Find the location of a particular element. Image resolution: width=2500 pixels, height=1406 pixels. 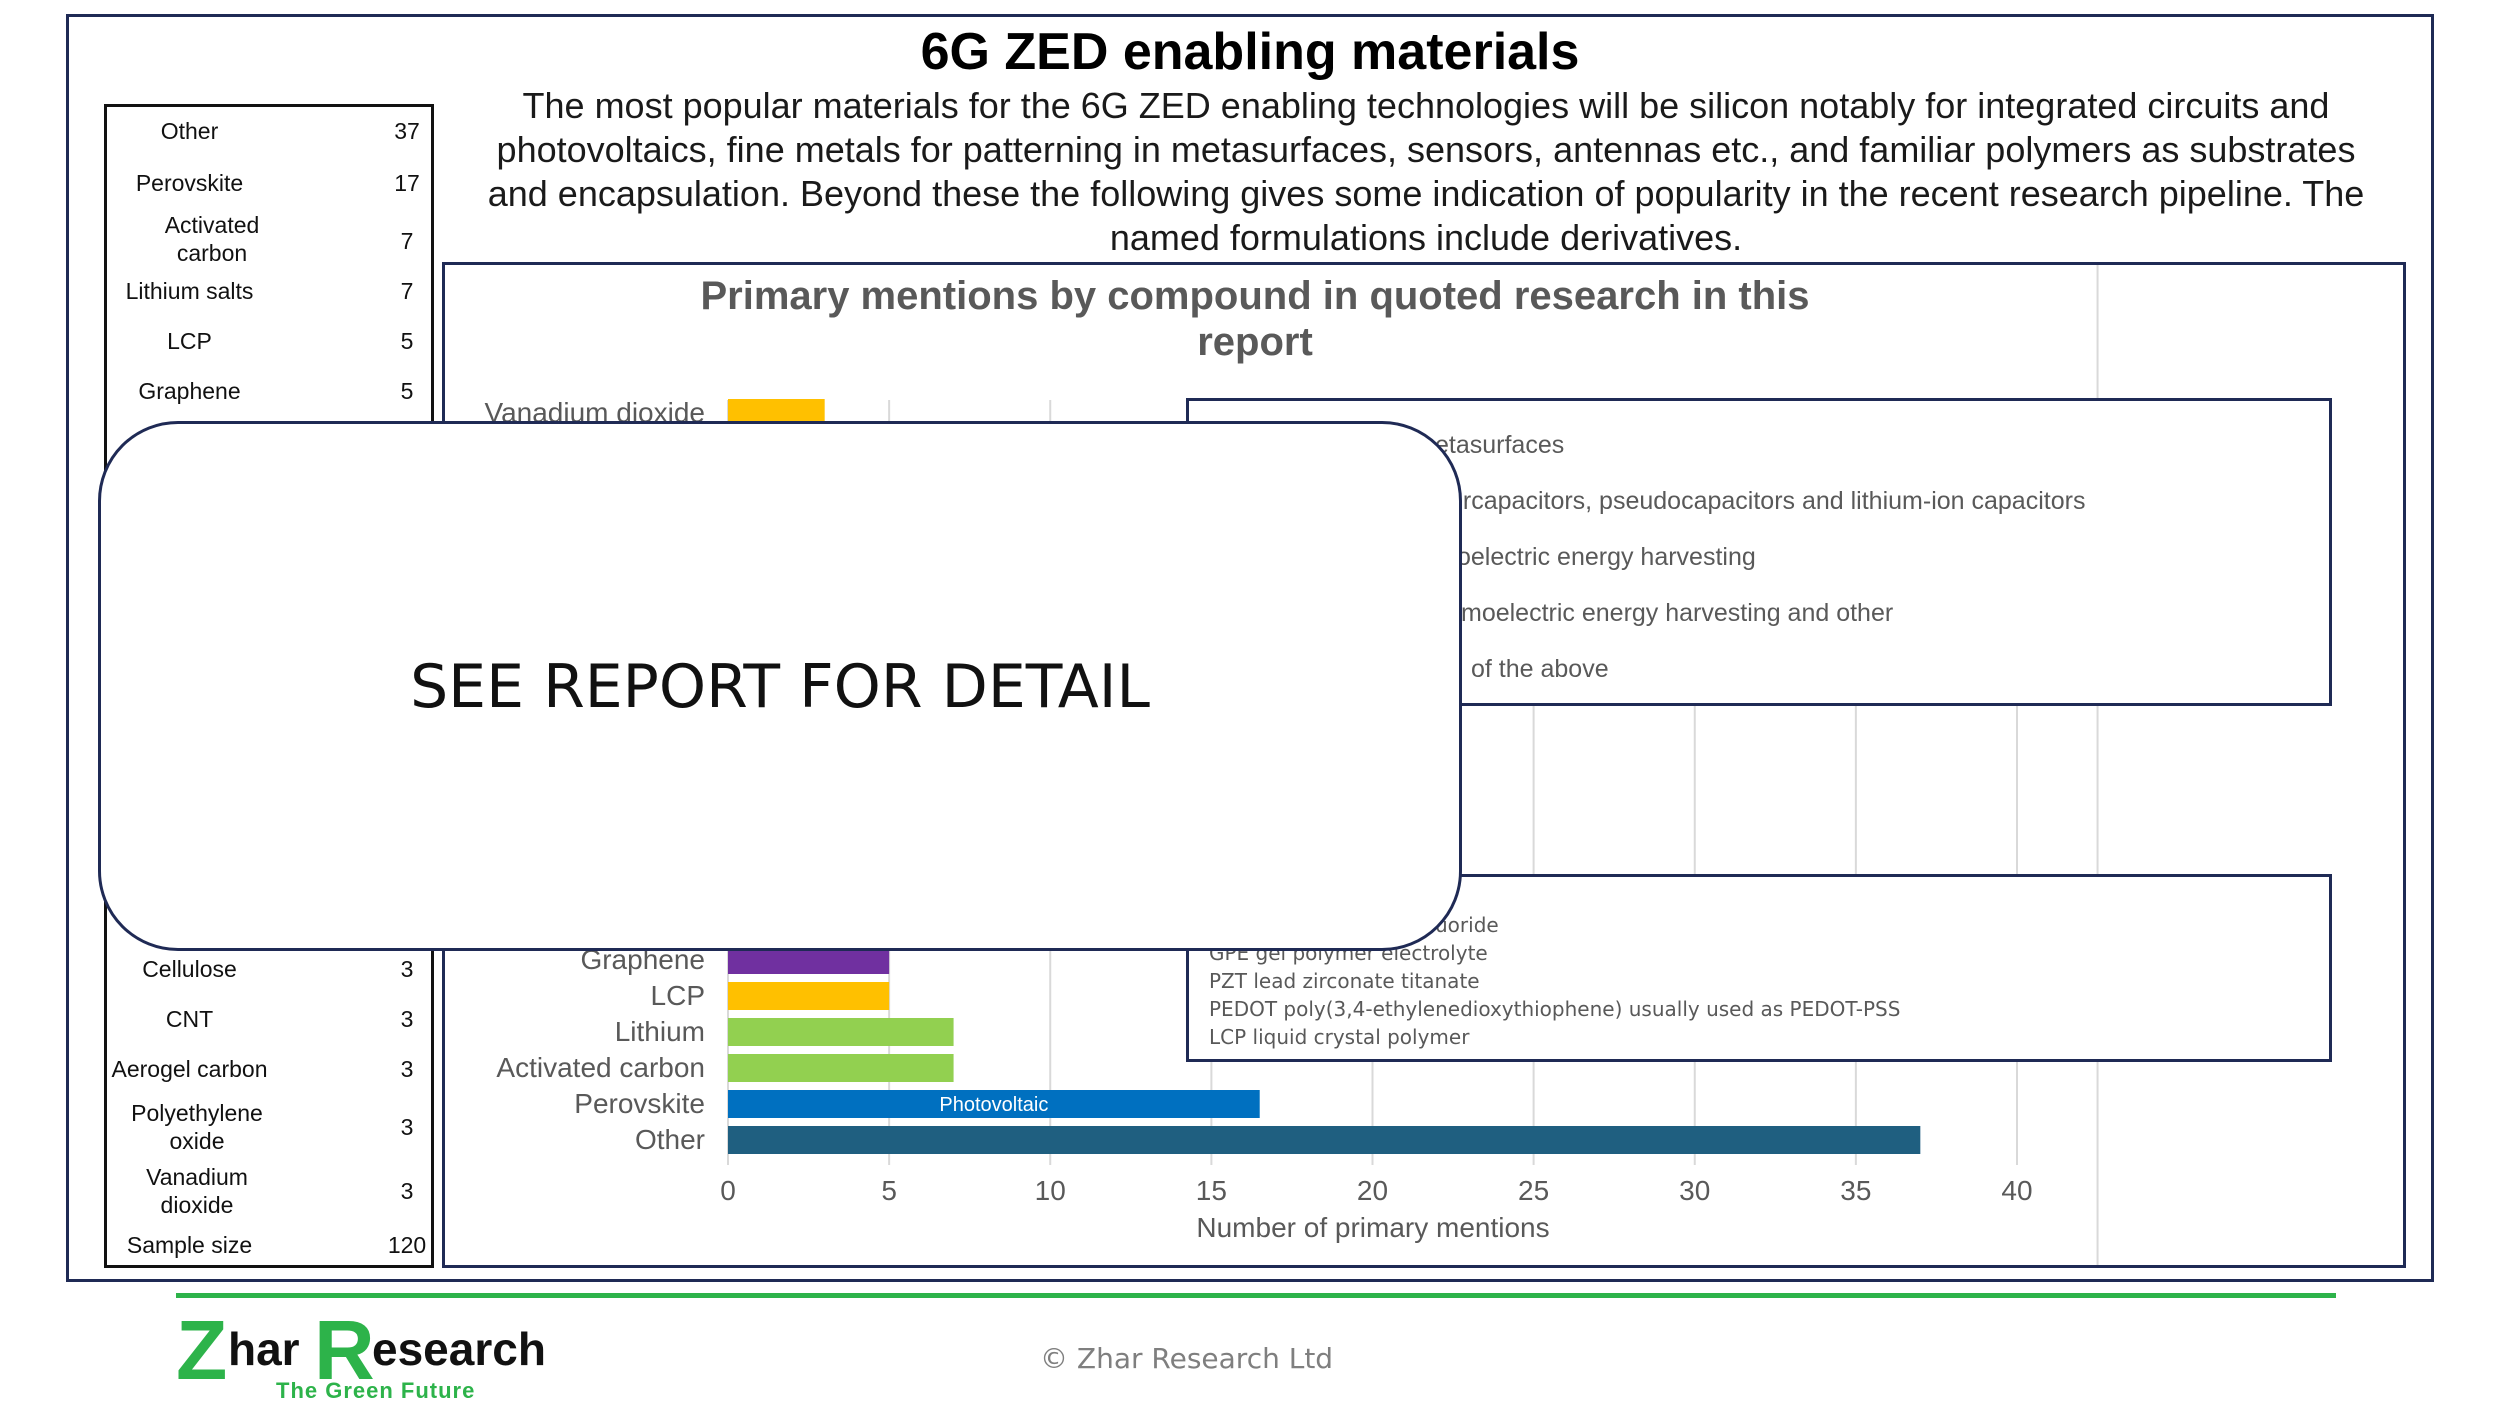

table-cell-name: Perovskite is located at coordinates (189, 183).